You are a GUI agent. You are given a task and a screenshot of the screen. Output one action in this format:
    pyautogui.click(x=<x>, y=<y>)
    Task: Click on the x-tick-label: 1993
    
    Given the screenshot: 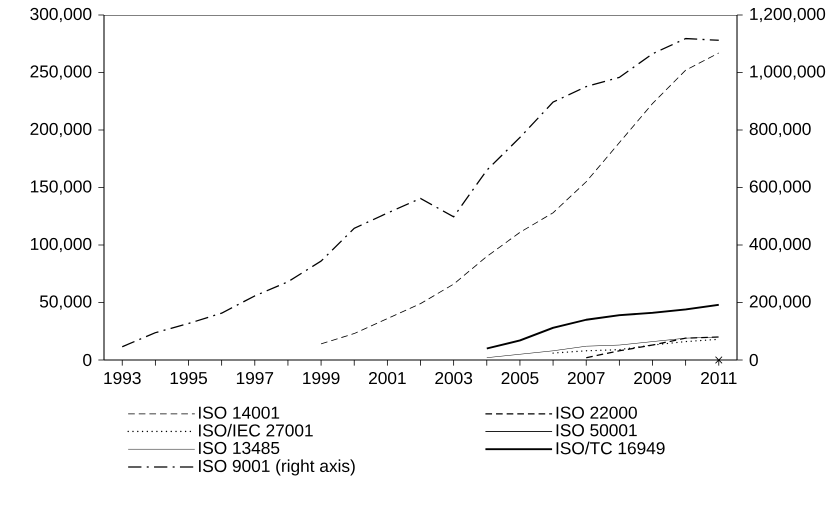 What is the action you would take?
    pyautogui.click(x=122, y=378)
    